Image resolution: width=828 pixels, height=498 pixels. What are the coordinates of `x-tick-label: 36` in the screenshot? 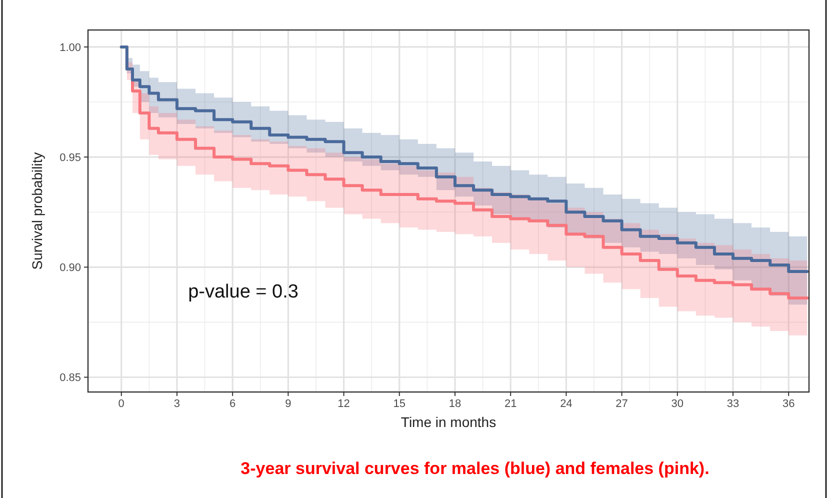 It's located at (788, 404).